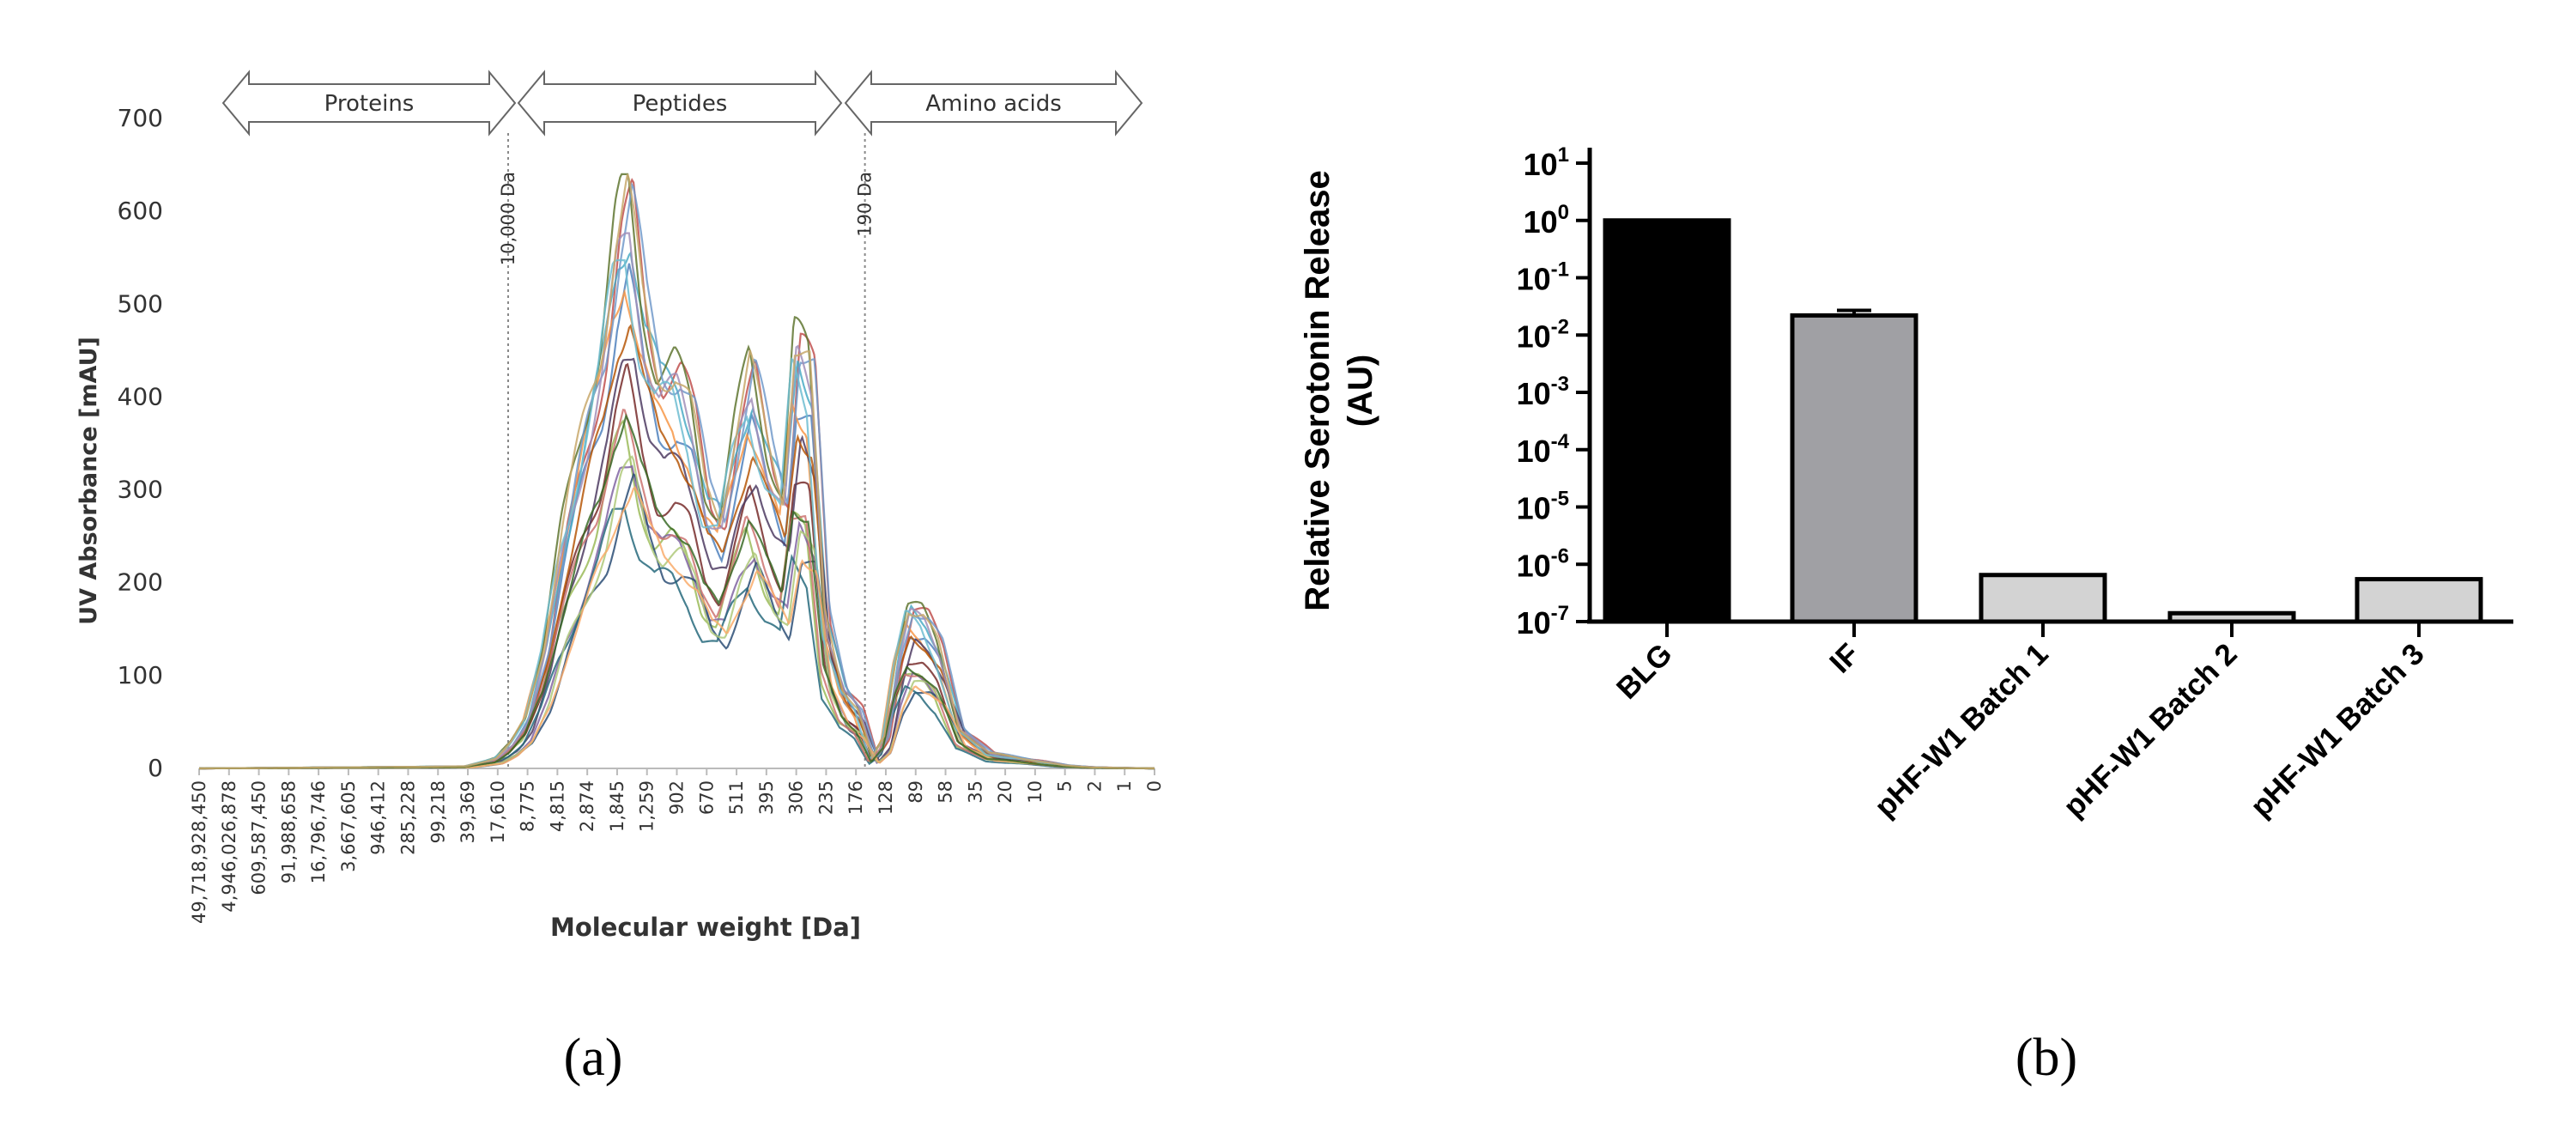 The image size is (2576, 1123). Describe the element at coordinates (1546, 162) in the screenshot. I see `y-tick-label: 10¹` at that location.